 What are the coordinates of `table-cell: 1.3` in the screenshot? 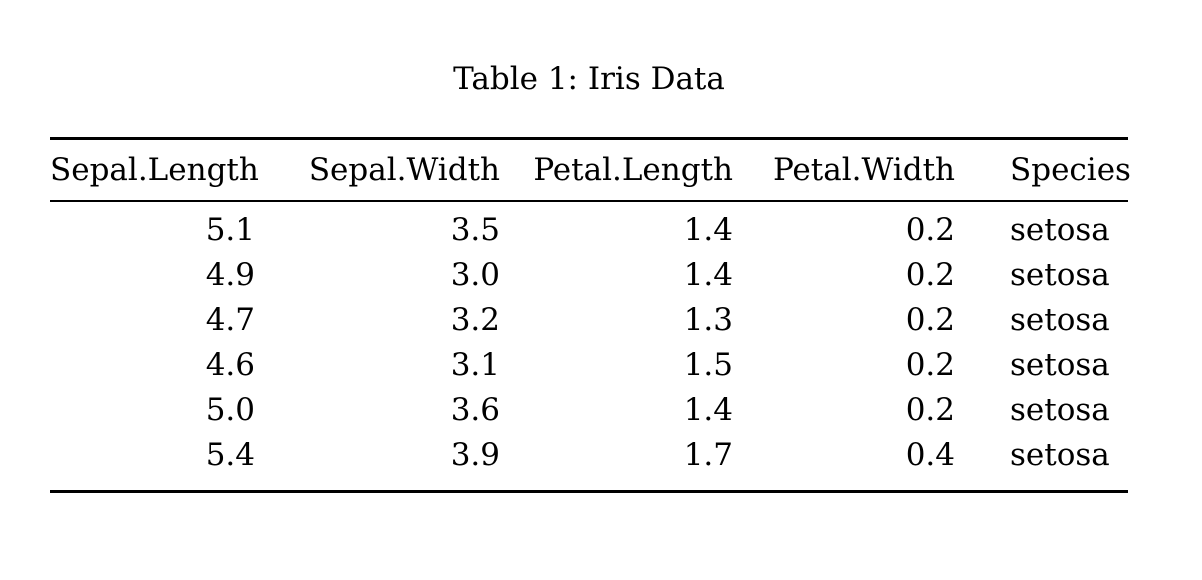 It's located at (708, 320).